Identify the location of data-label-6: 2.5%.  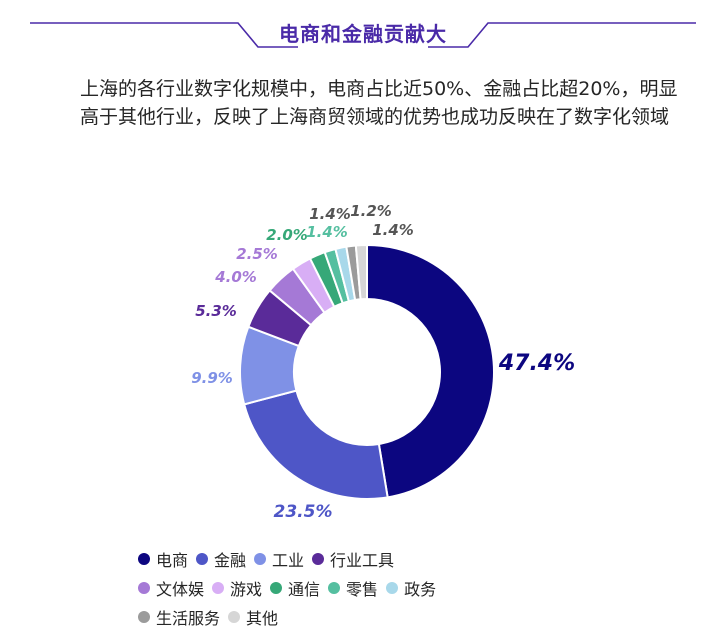
(257, 254).